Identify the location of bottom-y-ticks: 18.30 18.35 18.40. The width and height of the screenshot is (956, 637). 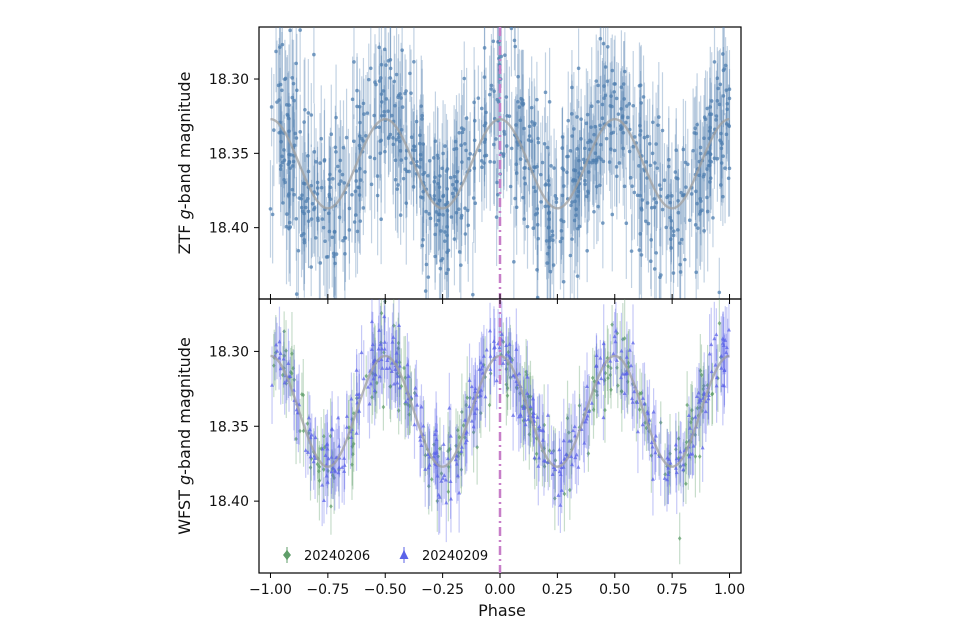
(234, 427).